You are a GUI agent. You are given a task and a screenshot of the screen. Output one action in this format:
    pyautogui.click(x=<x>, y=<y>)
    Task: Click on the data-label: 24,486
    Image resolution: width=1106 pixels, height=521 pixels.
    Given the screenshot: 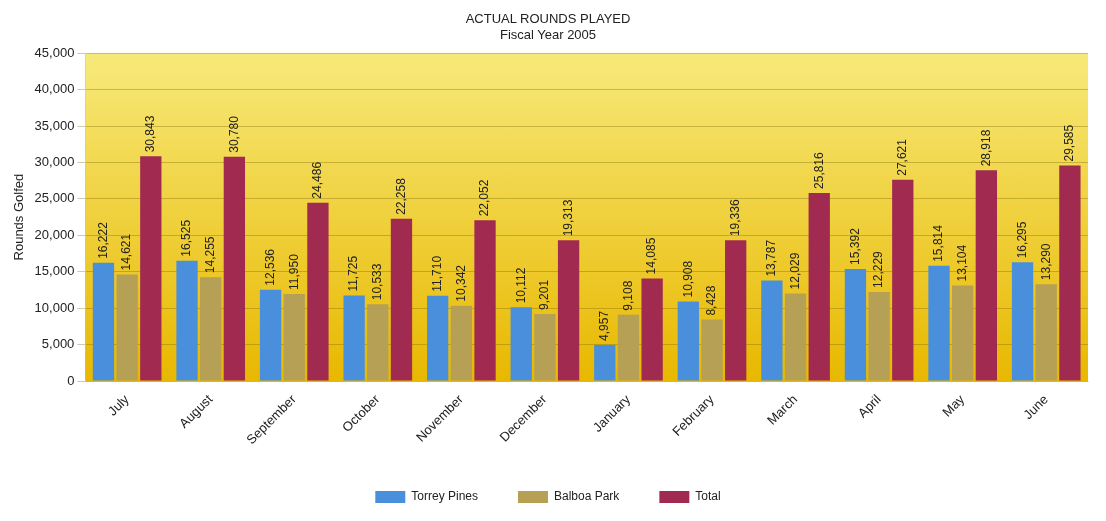 What is the action you would take?
    pyautogui.click(x=317, y=180)
    